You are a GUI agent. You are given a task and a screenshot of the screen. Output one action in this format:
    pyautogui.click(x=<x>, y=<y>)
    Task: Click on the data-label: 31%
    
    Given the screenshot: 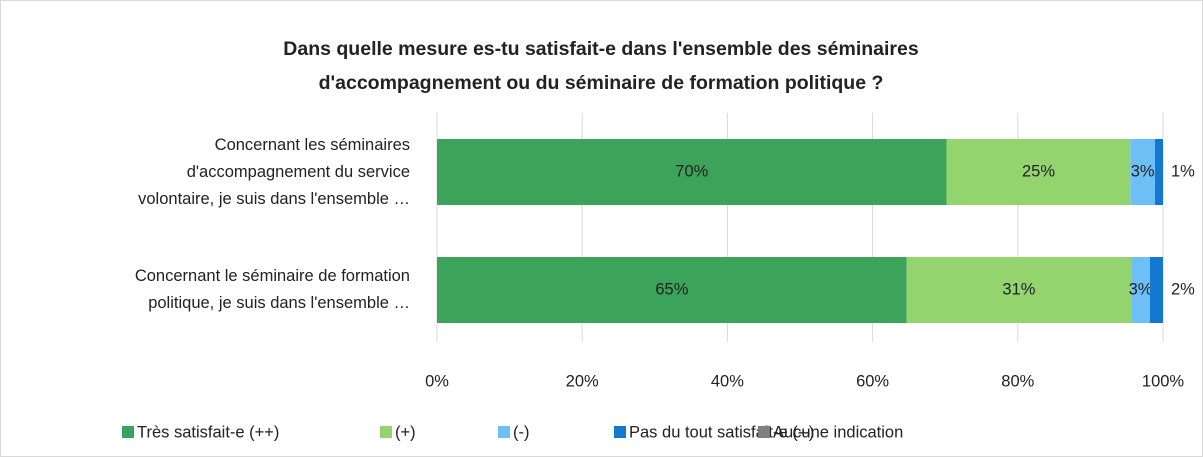 What is the action you would take?
    pyautogui.click(x=1018, y=289)
    